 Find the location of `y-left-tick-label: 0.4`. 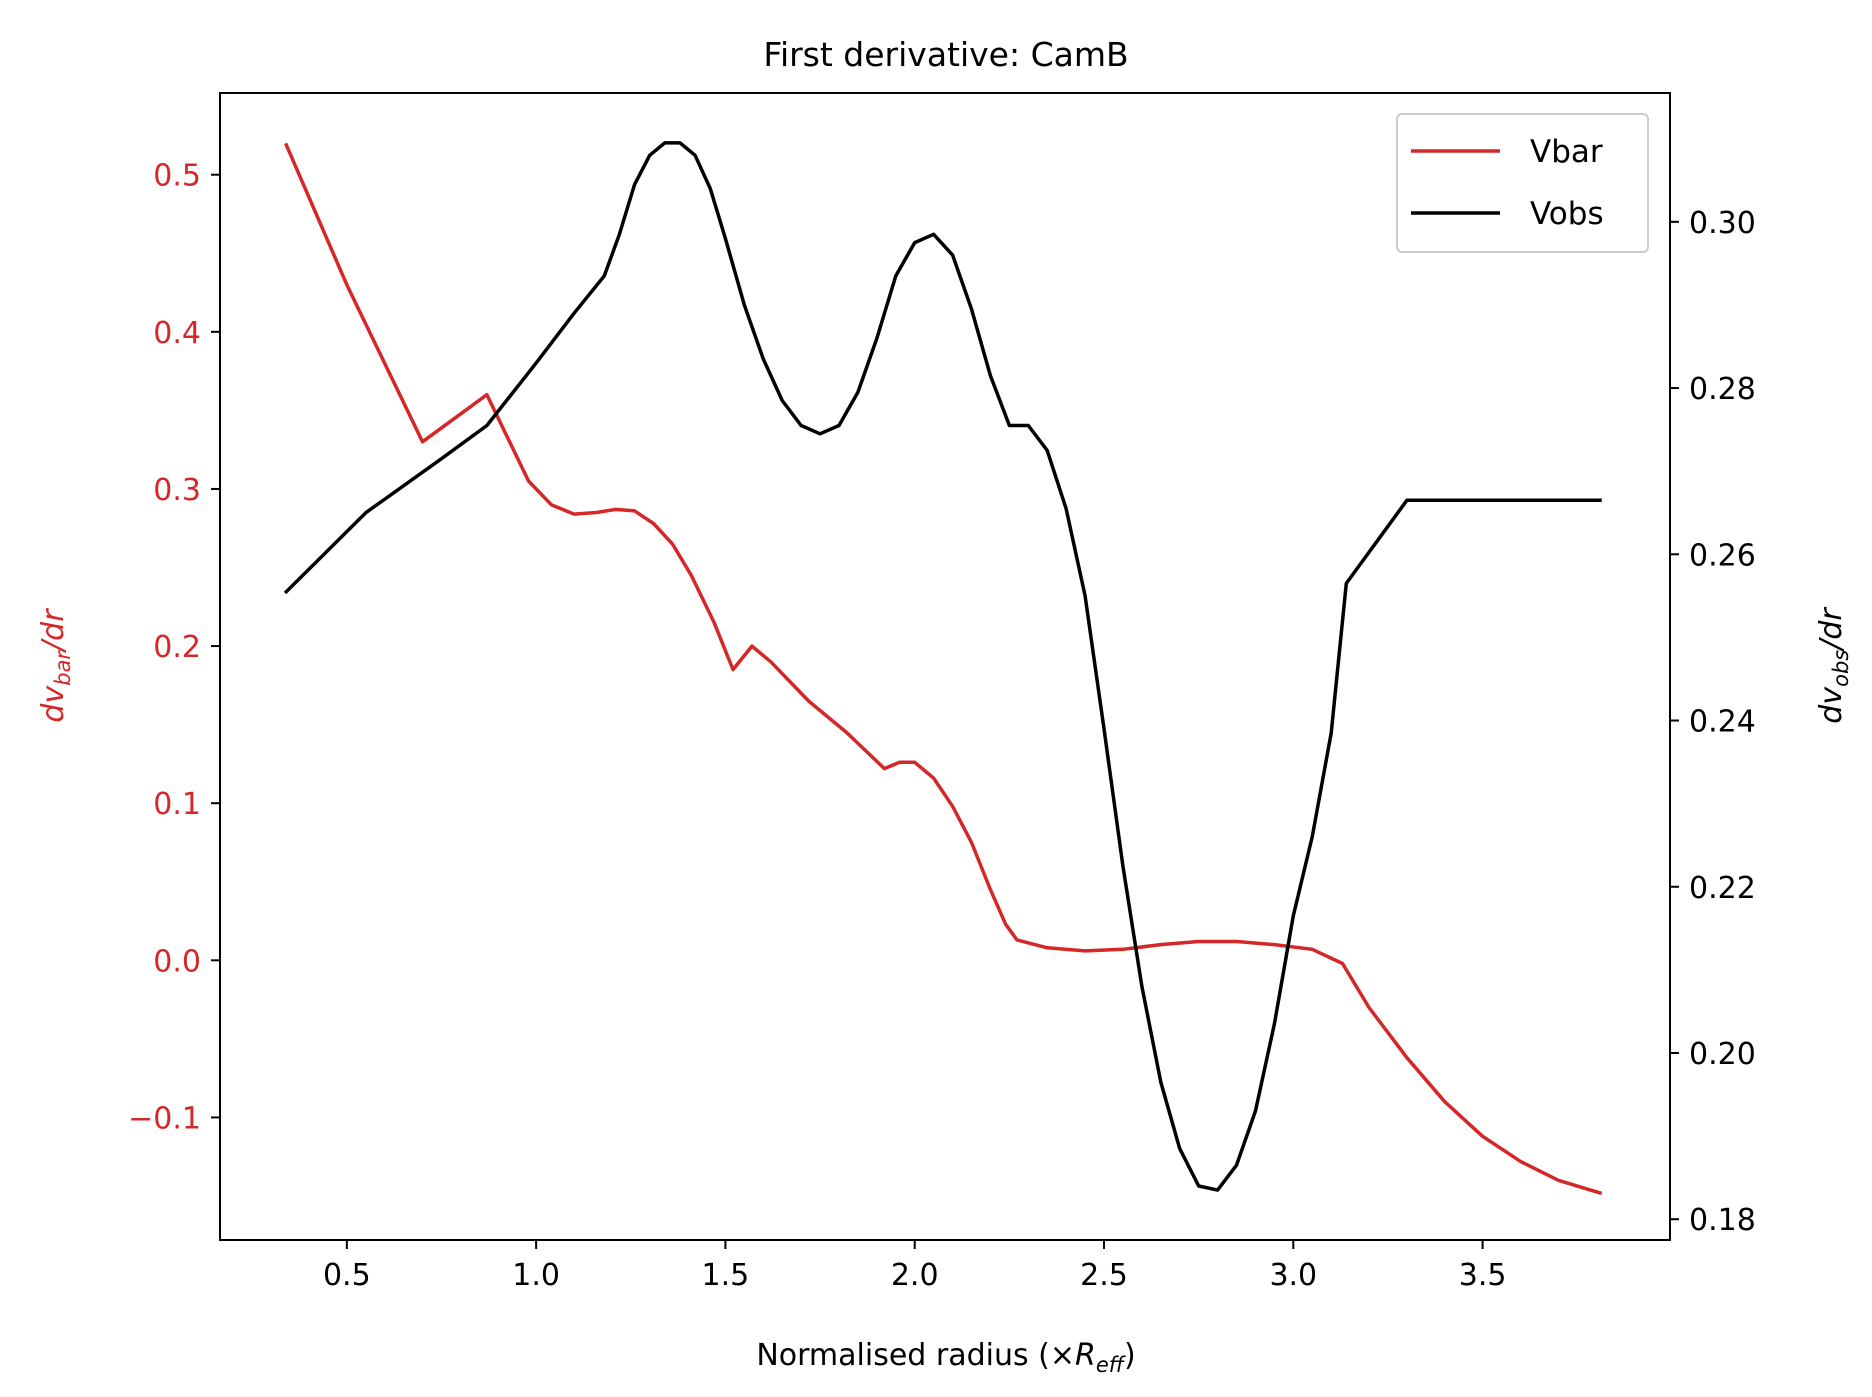

y-left-tick-label: 0.4 is located at coordinates (177, 333).